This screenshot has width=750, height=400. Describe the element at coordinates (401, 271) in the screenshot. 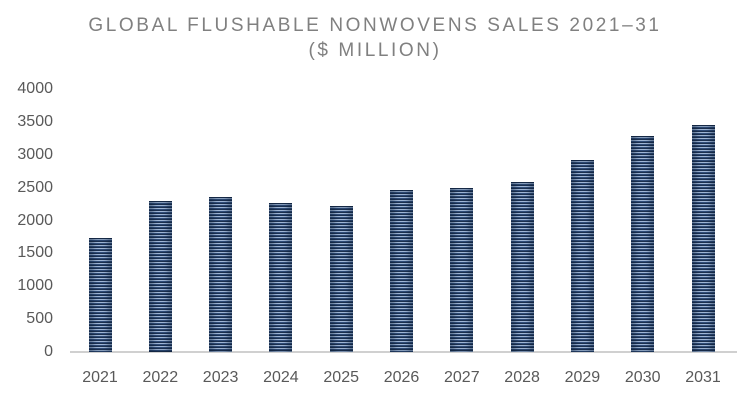

I see `bar-2026` at that location.